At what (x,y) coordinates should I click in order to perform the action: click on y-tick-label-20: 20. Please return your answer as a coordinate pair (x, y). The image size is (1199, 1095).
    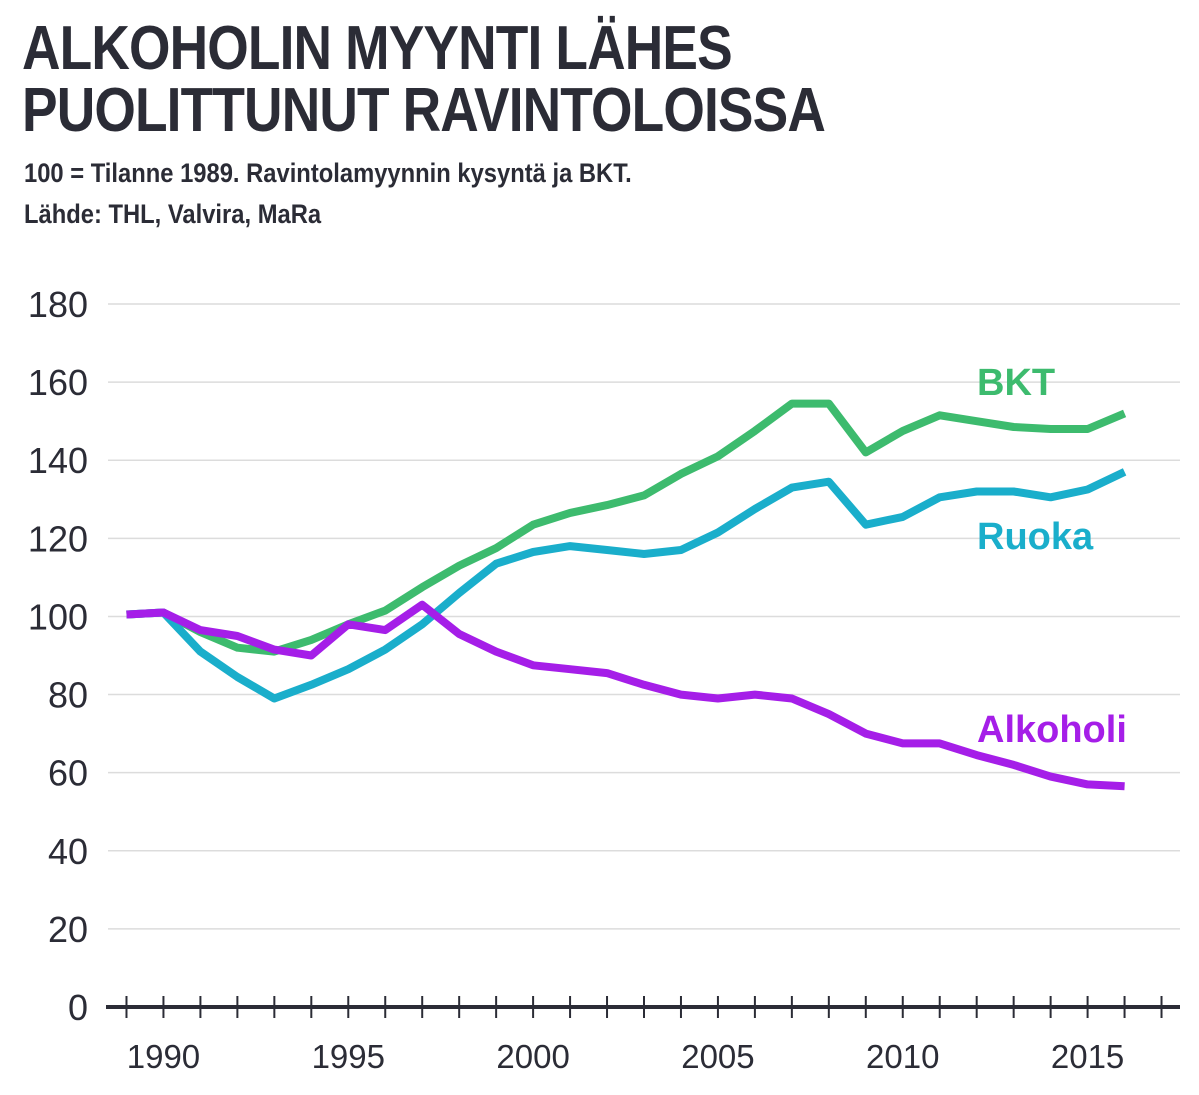
    Looking at the image, I should click on (68, 929).